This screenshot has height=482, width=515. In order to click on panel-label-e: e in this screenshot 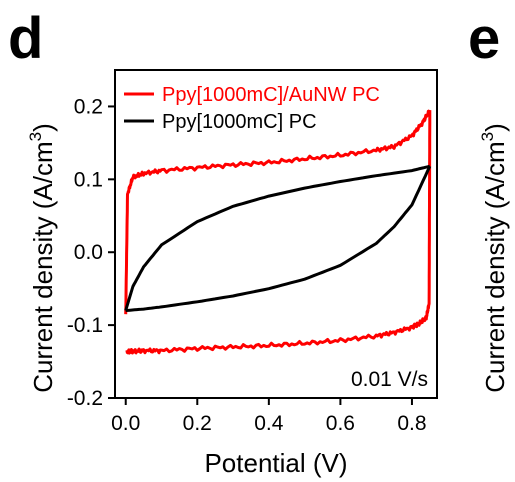, I will do `click(484, 38)`.